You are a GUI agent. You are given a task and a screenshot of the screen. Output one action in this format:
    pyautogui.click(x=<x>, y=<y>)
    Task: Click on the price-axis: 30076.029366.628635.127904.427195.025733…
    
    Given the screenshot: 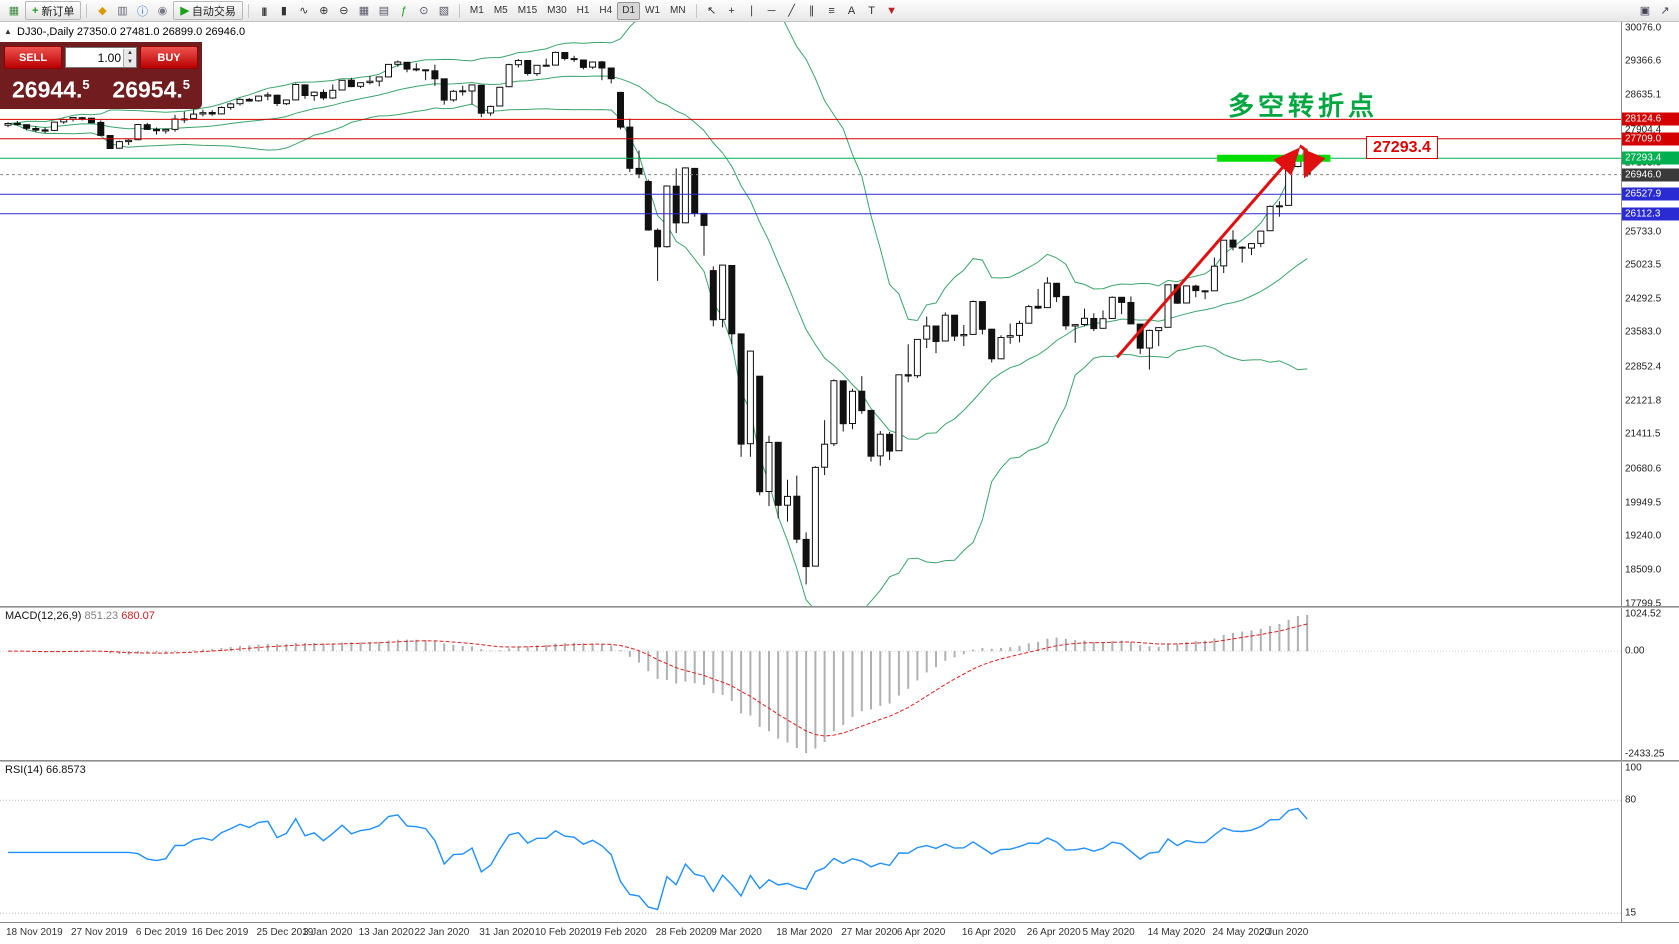 What is the action you would take?
    pyautogui.click(x=1650, y=314)
    